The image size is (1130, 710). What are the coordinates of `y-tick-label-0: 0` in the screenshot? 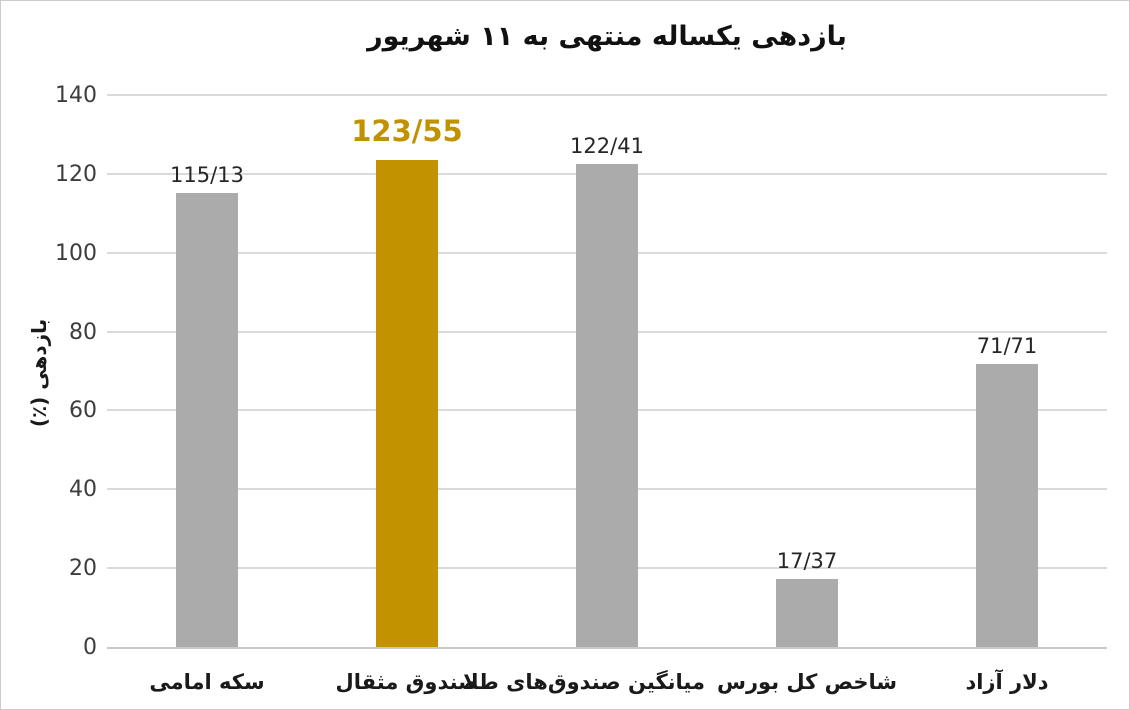 It's located at (90, 647).